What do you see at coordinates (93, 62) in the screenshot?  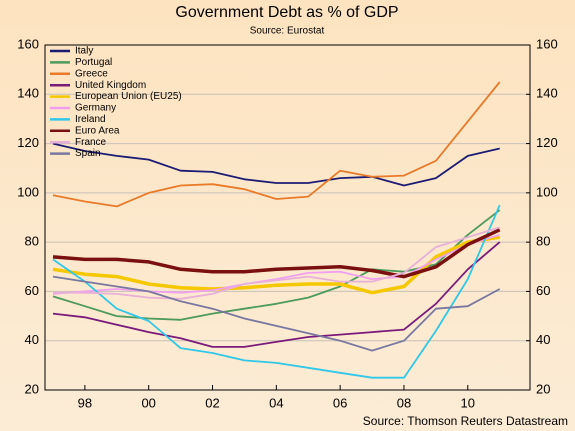 I see `legend-label: Portugal` at bounding box center [93, 62].